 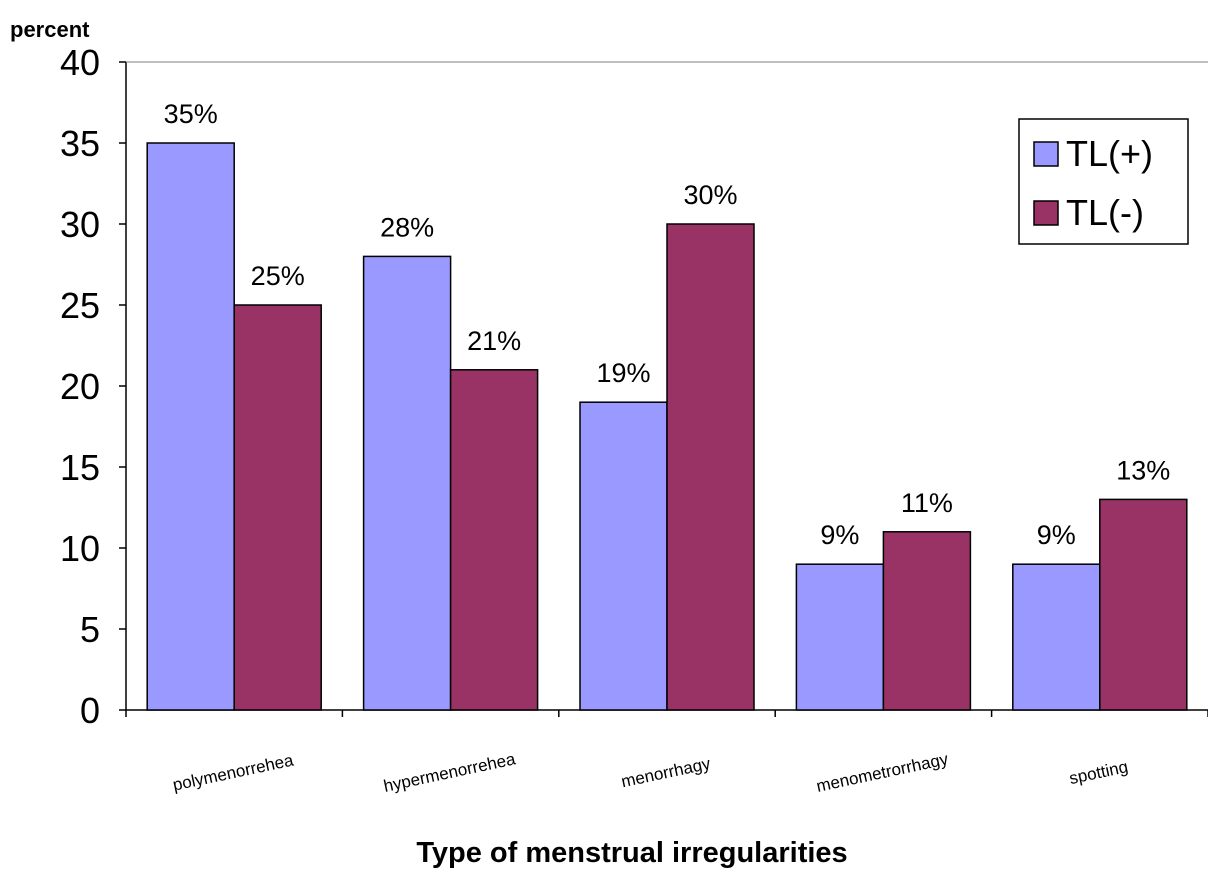 What do you see at coordinates (90, 710) in the screenshot?
I see `y-tick-label: 0` at bounding box center [90, 710].